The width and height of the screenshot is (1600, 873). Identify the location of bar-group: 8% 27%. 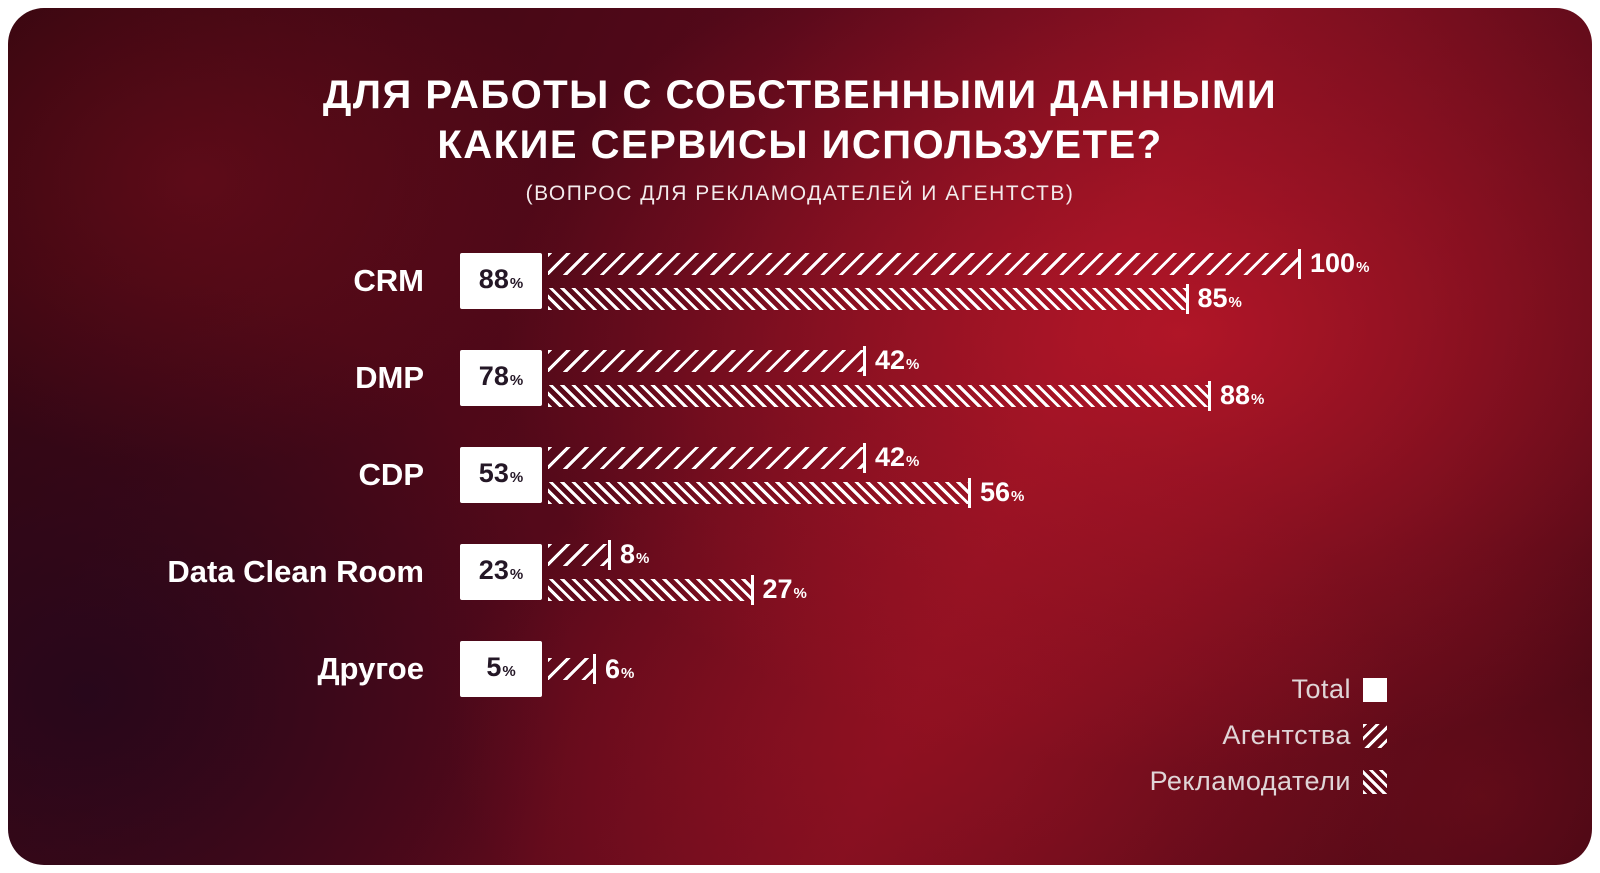
(677, 572).